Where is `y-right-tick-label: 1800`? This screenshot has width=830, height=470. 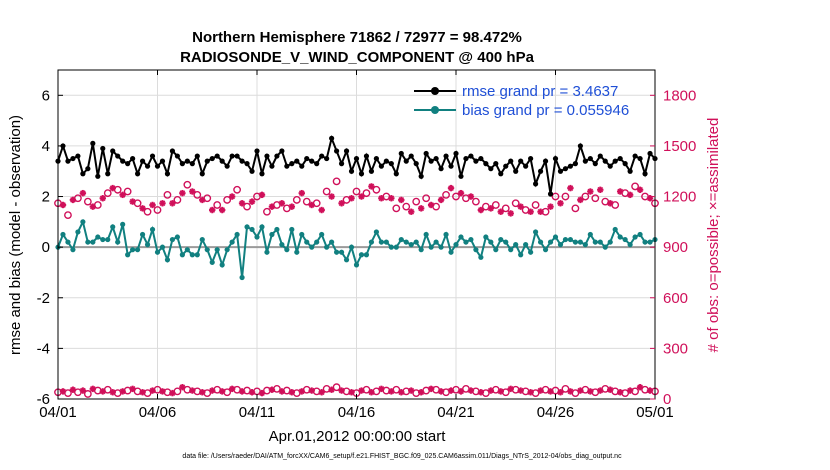
y-right-tick-label: 1800 is located at coordinates (679, 95).